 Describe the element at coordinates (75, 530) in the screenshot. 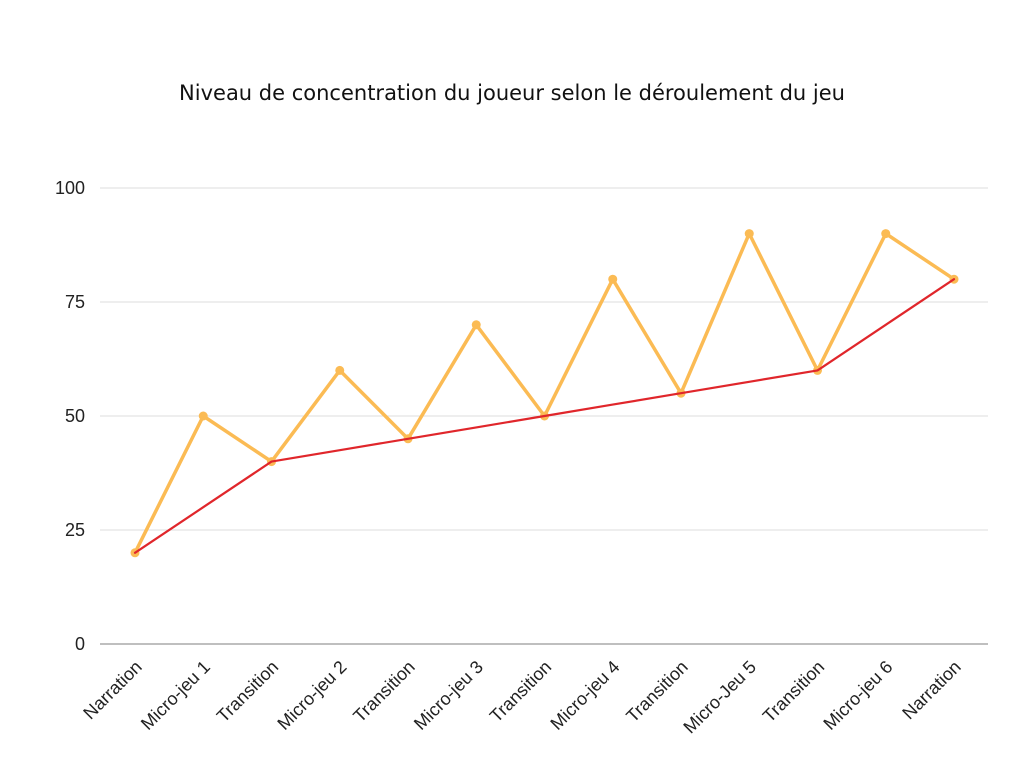

I see `y-tick-label: 25` at that location.